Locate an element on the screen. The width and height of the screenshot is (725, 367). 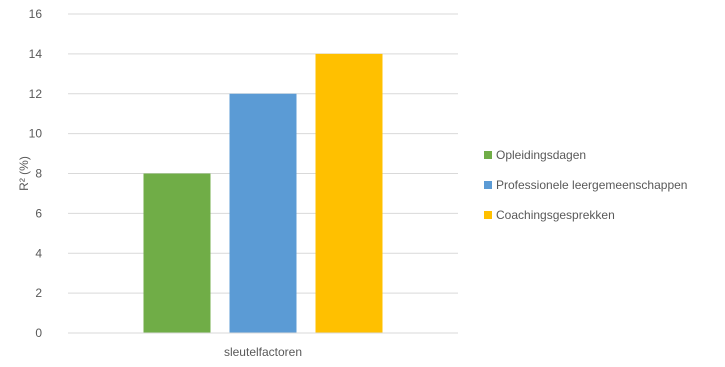
y-tick-label: 2 is located at coordinates (38, 293).